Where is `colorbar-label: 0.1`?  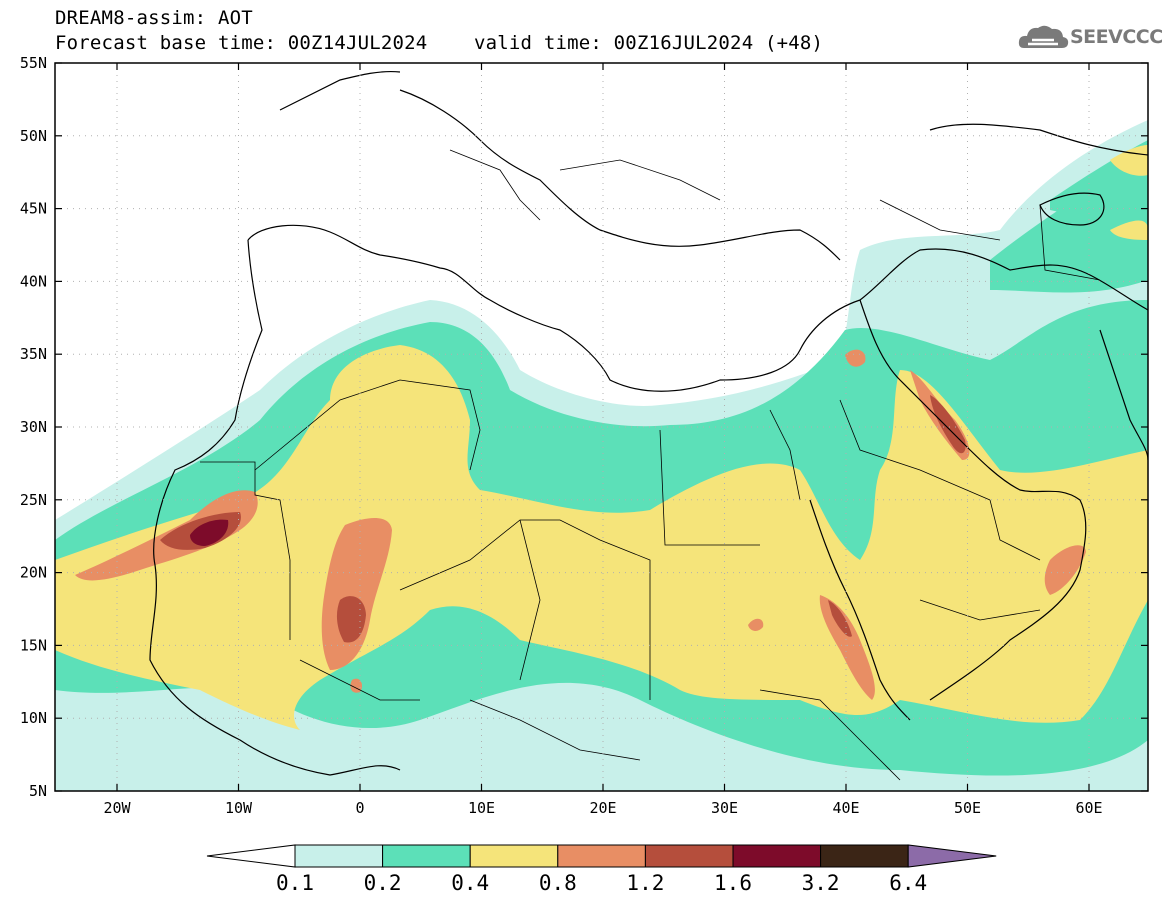 colorbar-label: 0.1 is located at coordinates (295, 883).